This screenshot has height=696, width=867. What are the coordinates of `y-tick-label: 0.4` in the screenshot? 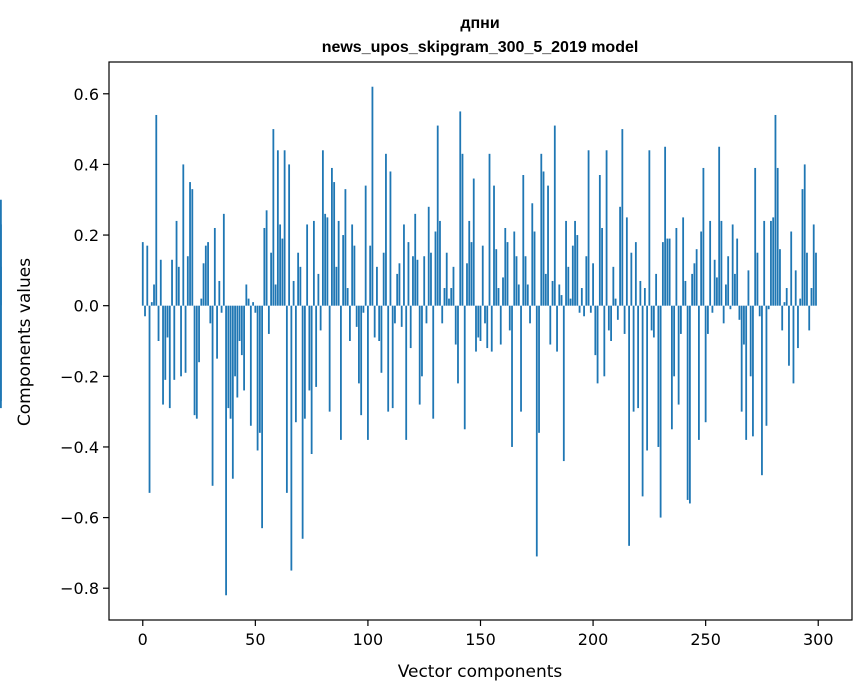 It's located at (86, 164).